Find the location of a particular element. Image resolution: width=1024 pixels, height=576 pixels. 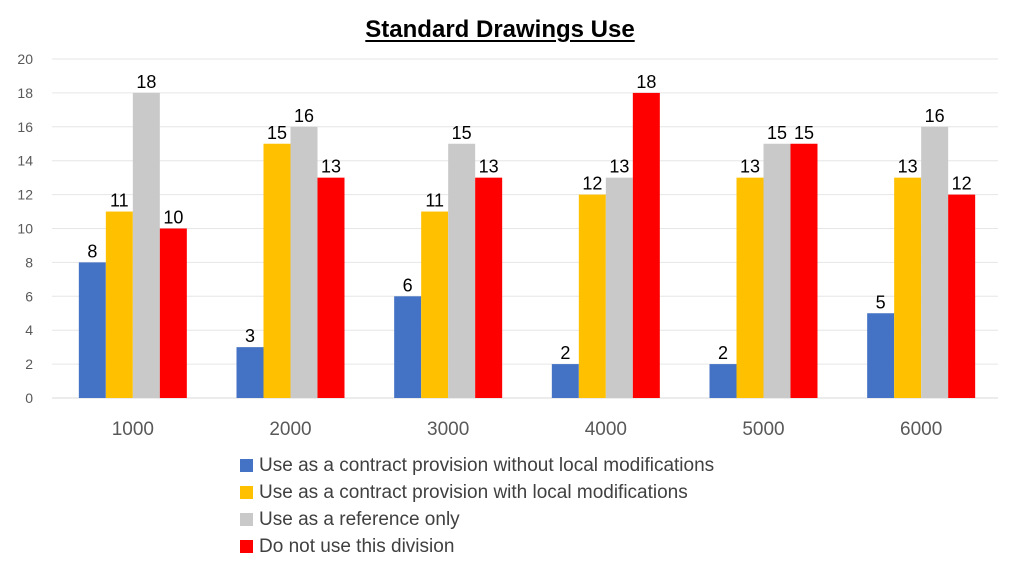

data-label: 10 is located at coordinates (173, 218).